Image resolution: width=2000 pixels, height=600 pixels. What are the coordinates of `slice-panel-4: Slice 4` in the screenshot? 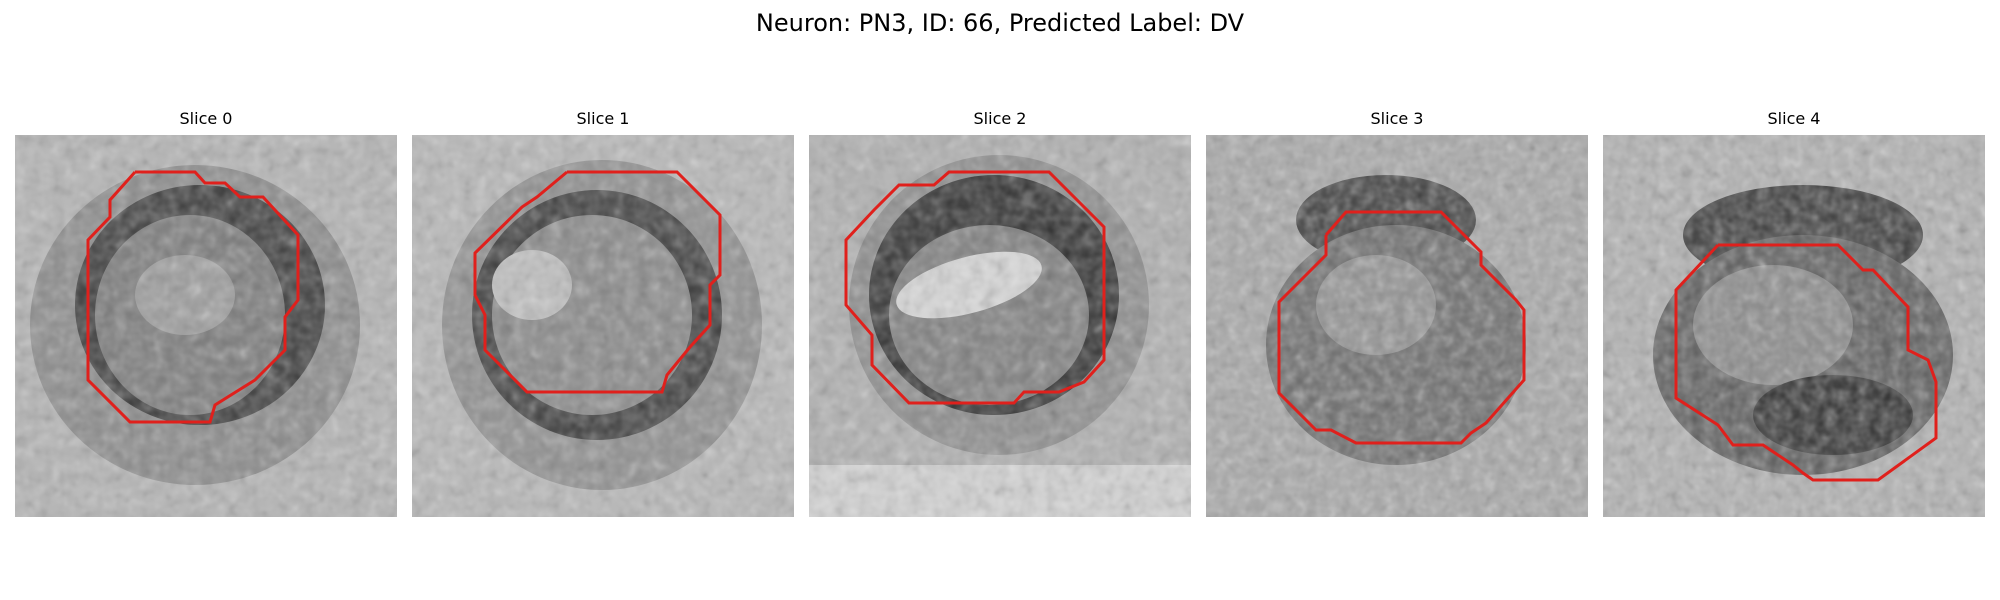 It's located at (1794, 312).